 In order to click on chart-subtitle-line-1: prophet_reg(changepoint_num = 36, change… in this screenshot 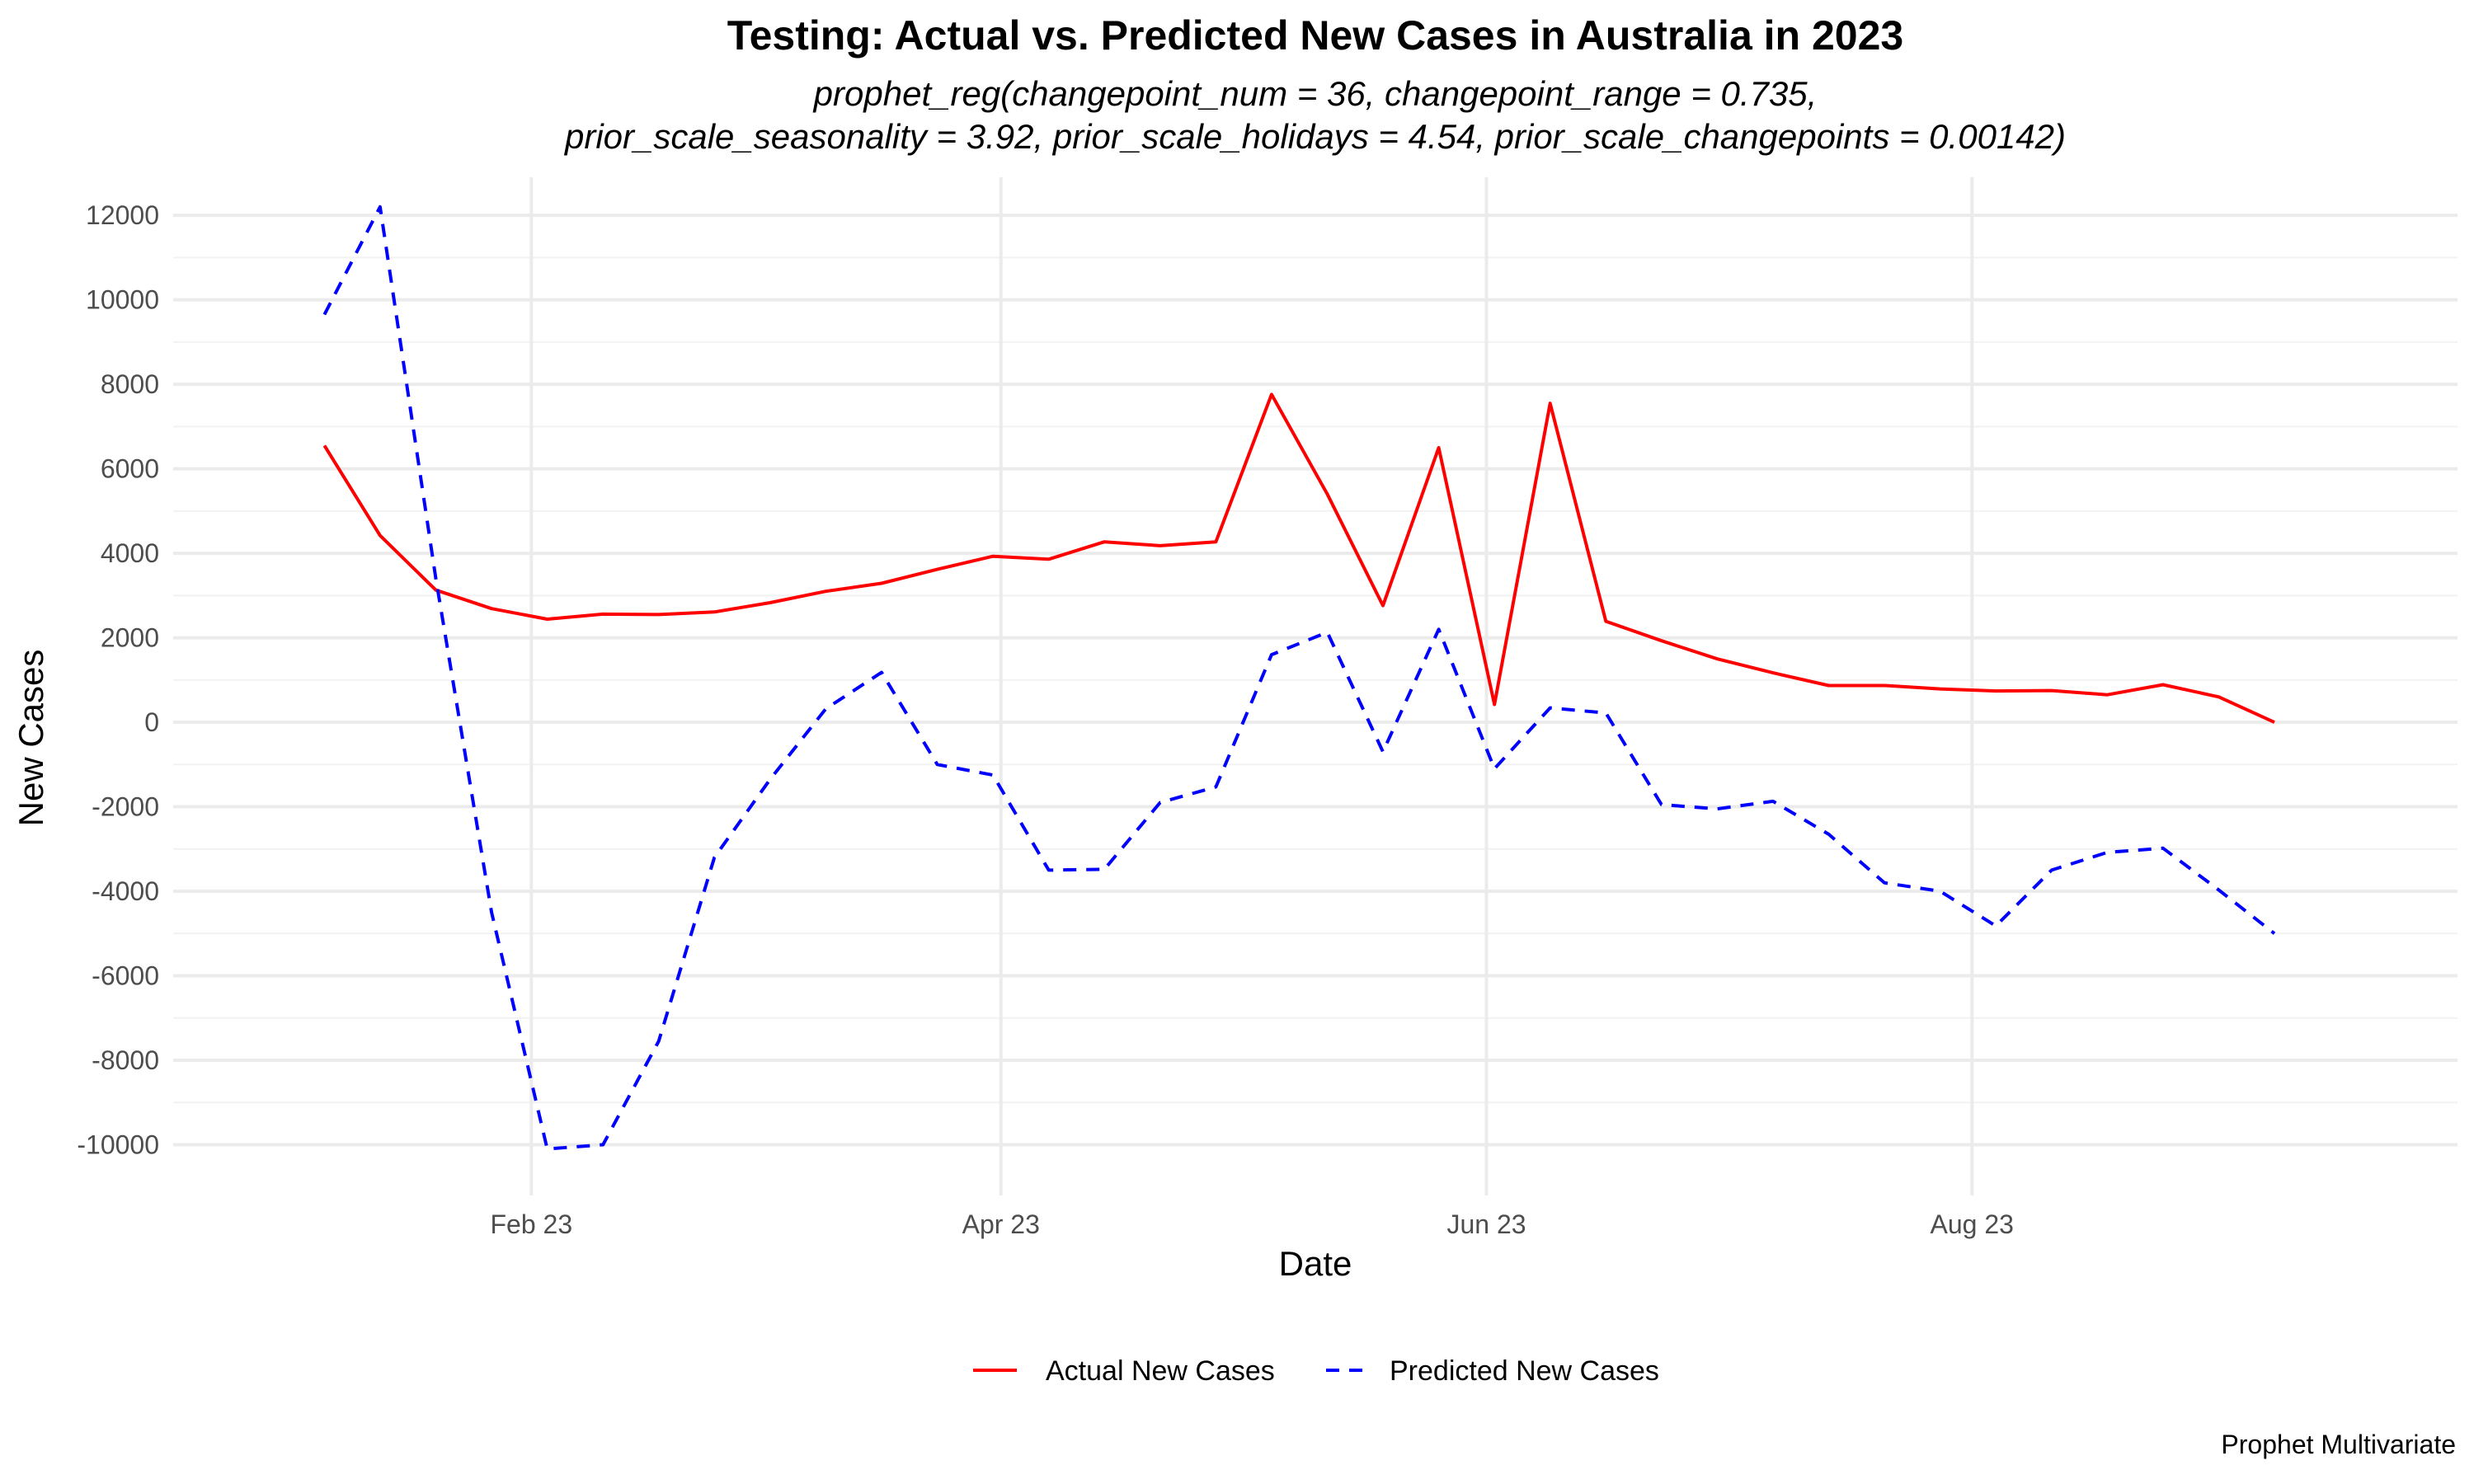, I will do `click(1315, 93)`.